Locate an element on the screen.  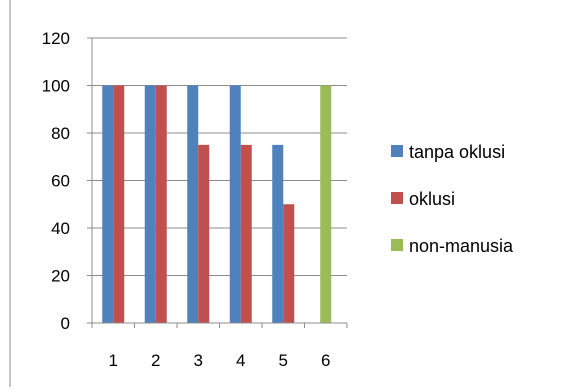
y-tick-label: 100 is located at coordinates (56, 86).